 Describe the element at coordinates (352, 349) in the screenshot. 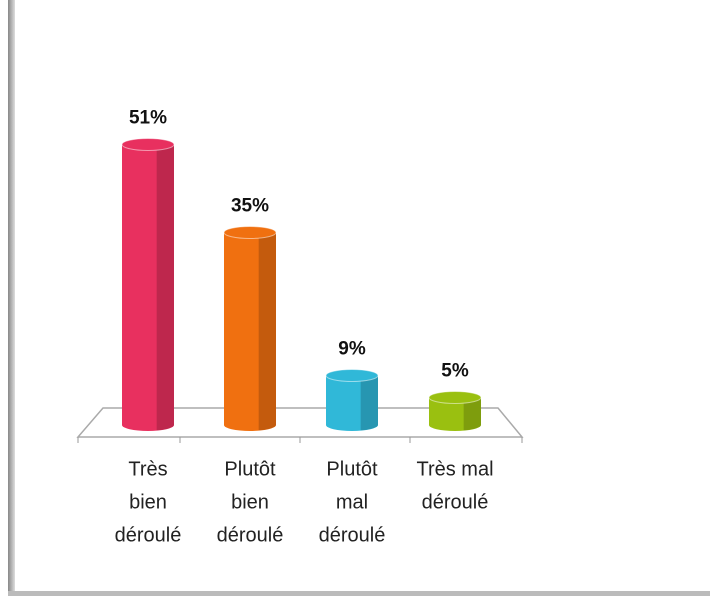

I see `value-label: 9%` at that location.